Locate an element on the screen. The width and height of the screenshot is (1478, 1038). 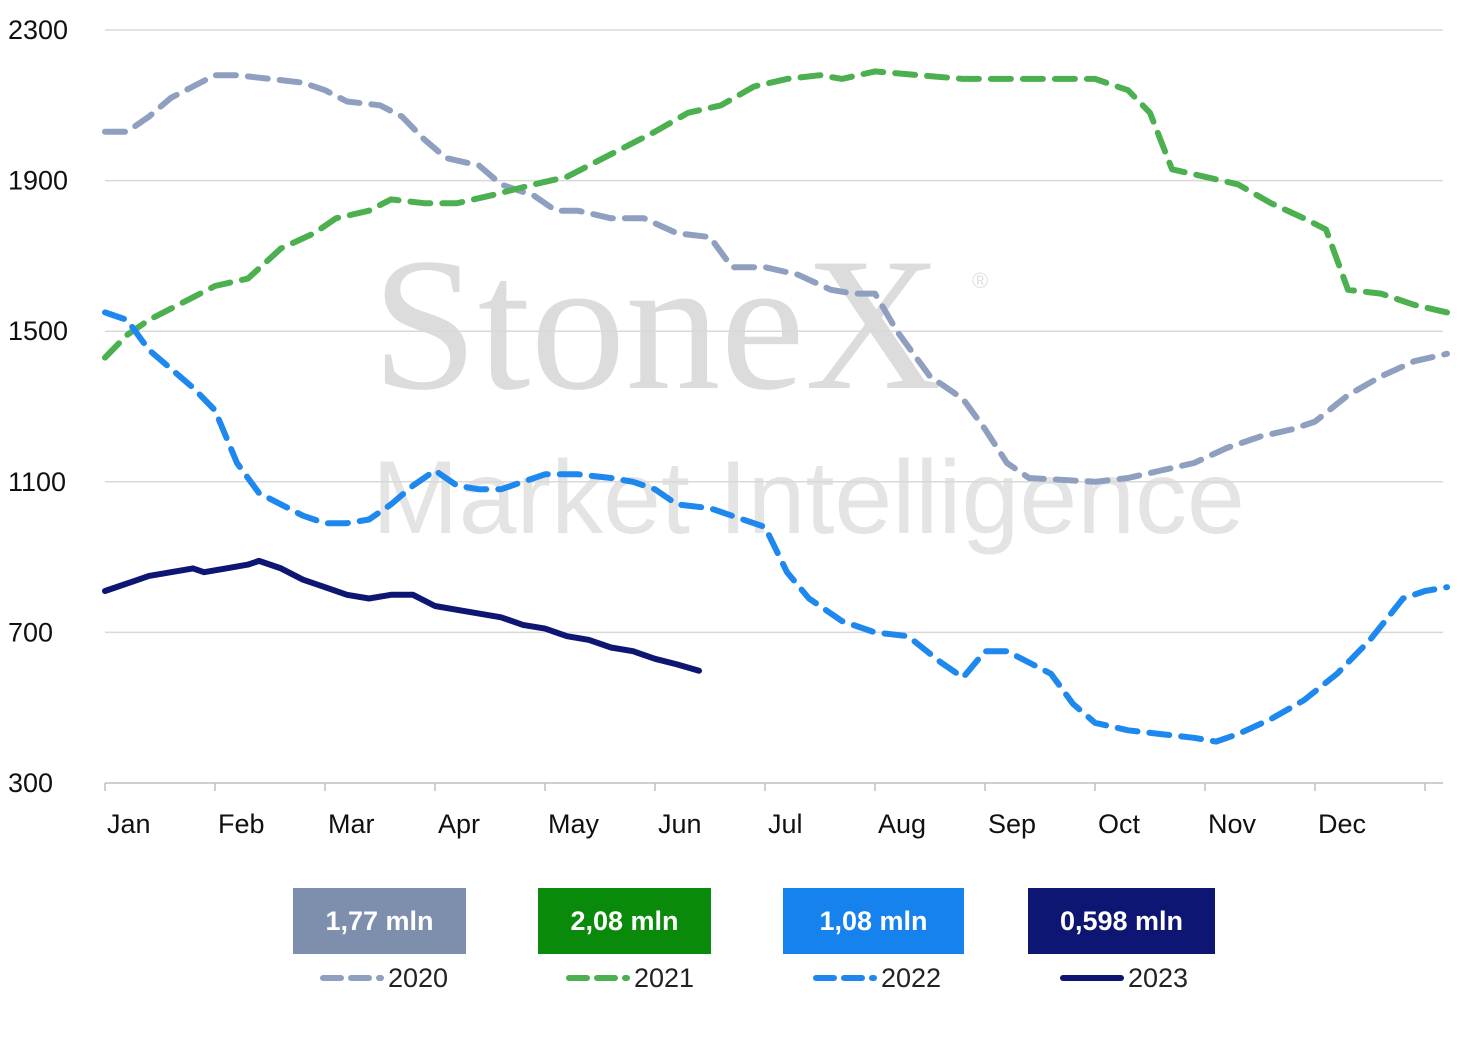
legend-swatch-2022 is located at coordinates (845, 978).